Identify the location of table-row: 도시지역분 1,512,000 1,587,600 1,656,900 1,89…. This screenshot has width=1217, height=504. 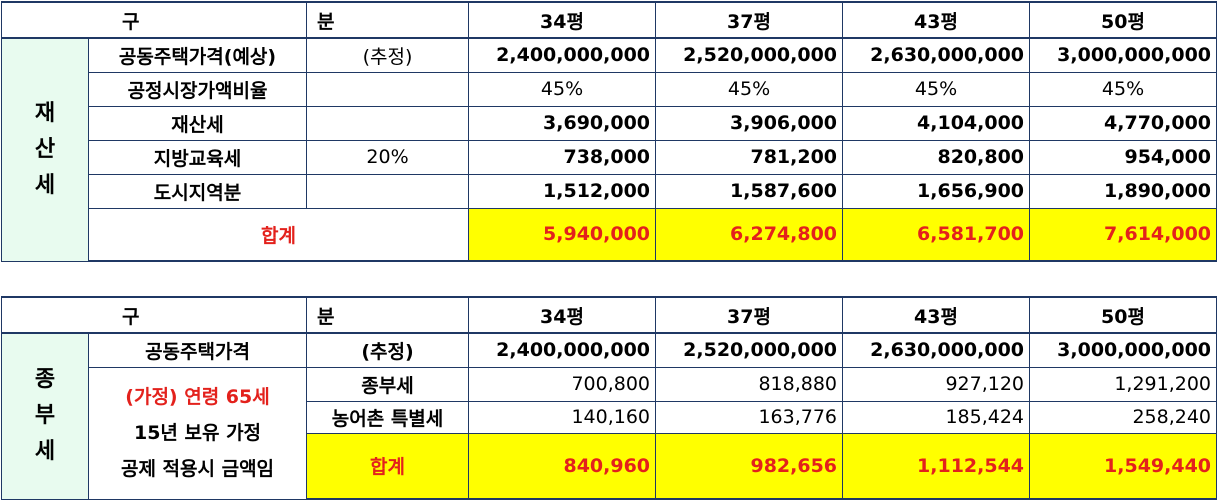
(609, 191).